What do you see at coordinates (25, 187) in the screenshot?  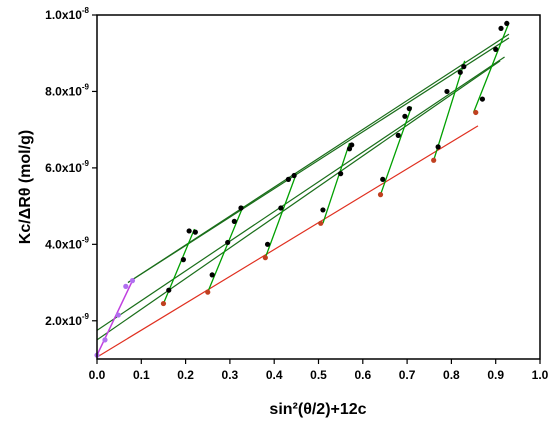 I see `y-axis-title: Kc/ΔRθ (mol/g)` at bounding box center [25, 187].